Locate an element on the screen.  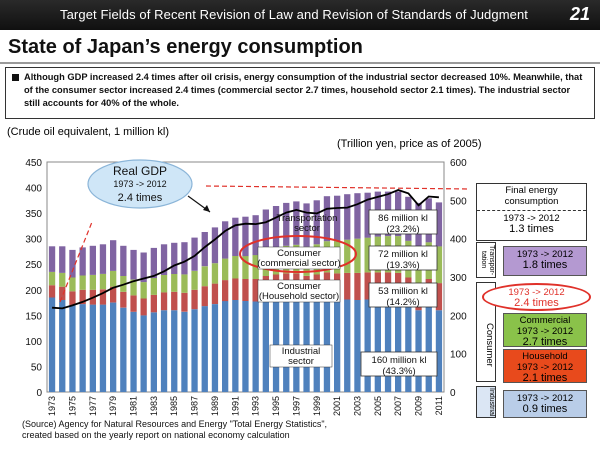
gdp-bubble is located at coordinates (140, 184).